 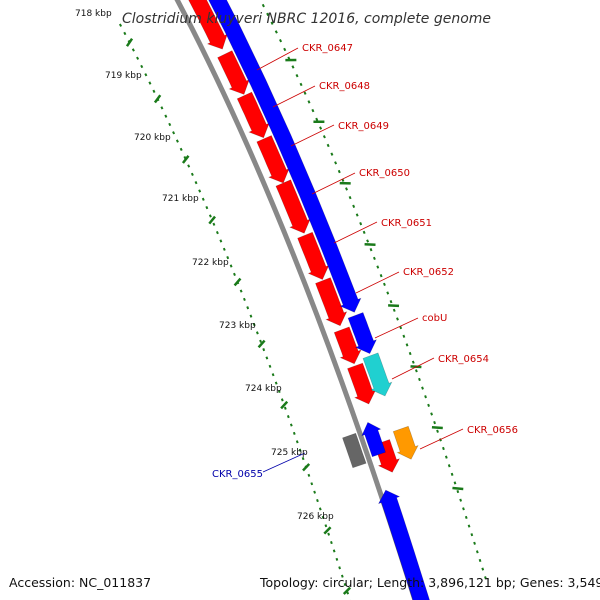 What do you see at coordinates (80, 582) in the screenshot?
I see `accession-text: Accession: NC_011837` at bounding box center [80, 582].